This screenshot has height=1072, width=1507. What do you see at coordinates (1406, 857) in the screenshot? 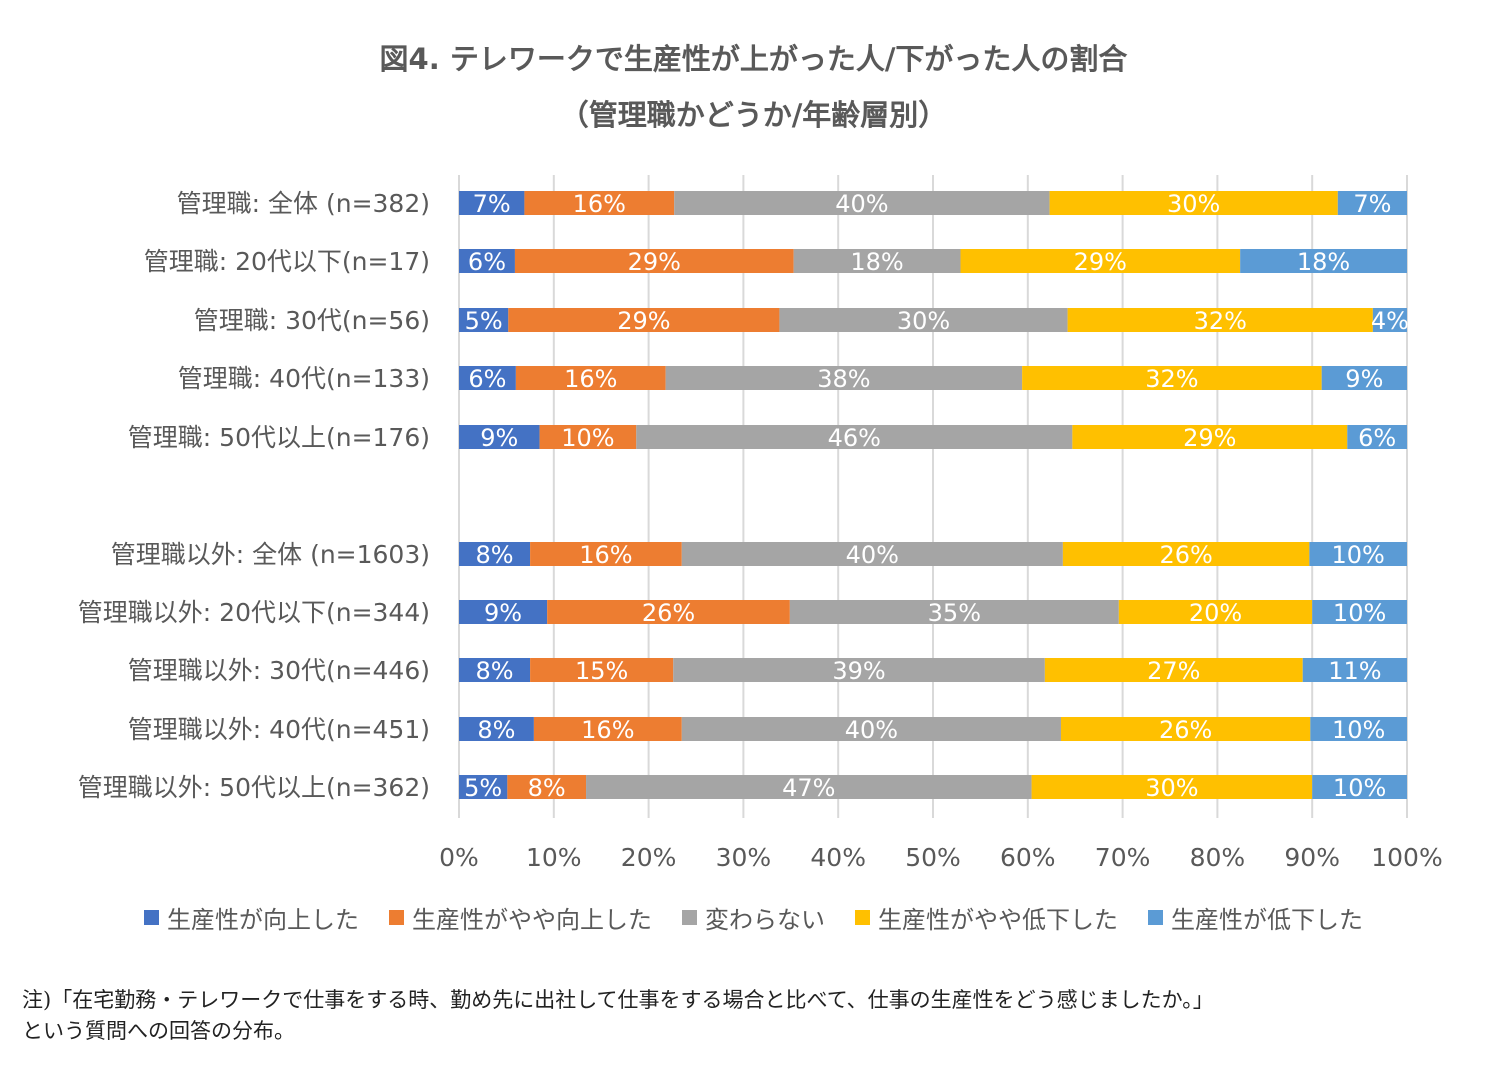
I see `x-tick-label: 100%` at bounding box center [1406, 857].